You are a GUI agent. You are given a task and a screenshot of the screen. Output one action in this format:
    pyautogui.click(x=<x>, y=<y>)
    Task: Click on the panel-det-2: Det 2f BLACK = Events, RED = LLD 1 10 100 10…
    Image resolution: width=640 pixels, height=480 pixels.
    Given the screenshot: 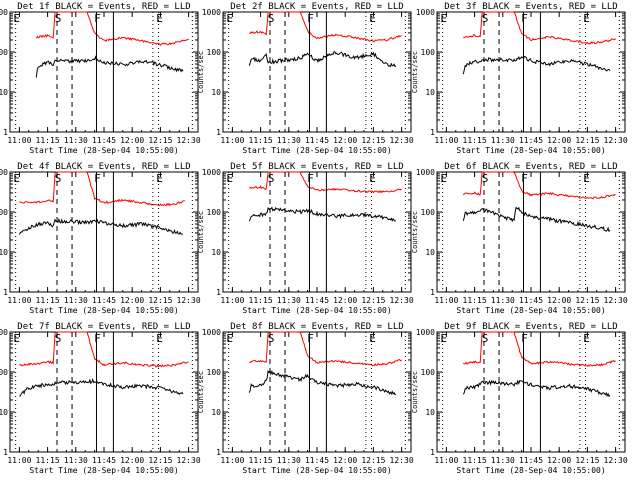 What is the action you would take?
    pyautogui.click(x=305, y=78)
    